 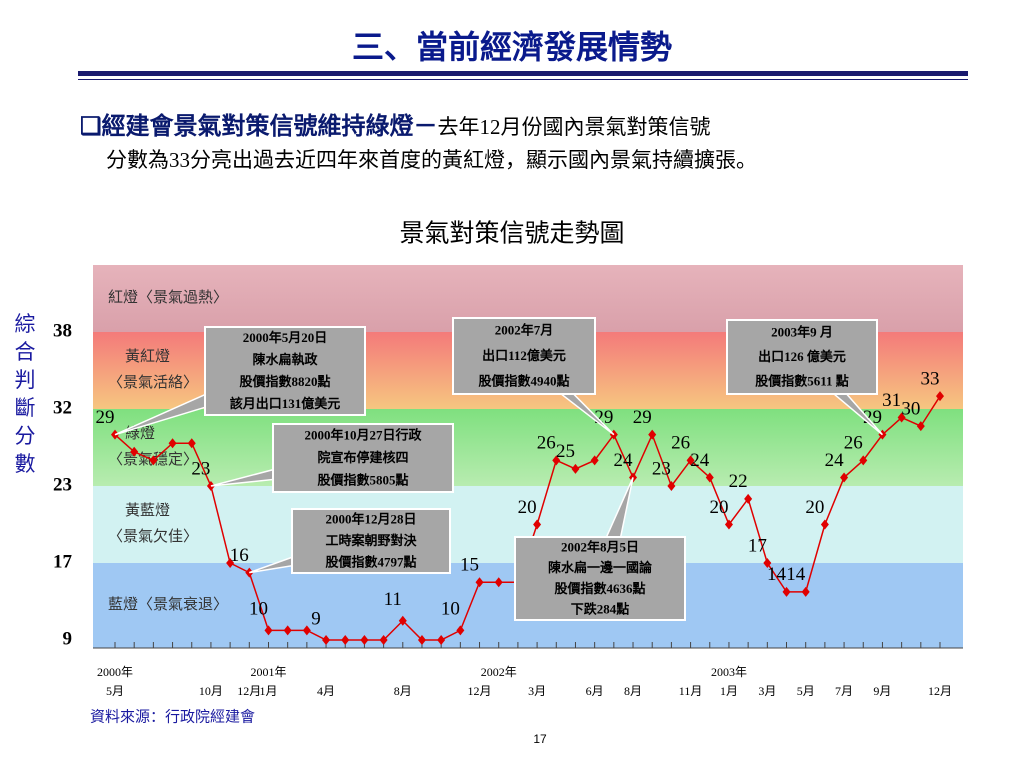 What do you see at coordinates (431, 160) in the screenshot?
I see `text: 分數為33分亮出過去近四年來首度的黃紅燈，顯示國內景氣持續擴張。` at bounding box center [431, 160].